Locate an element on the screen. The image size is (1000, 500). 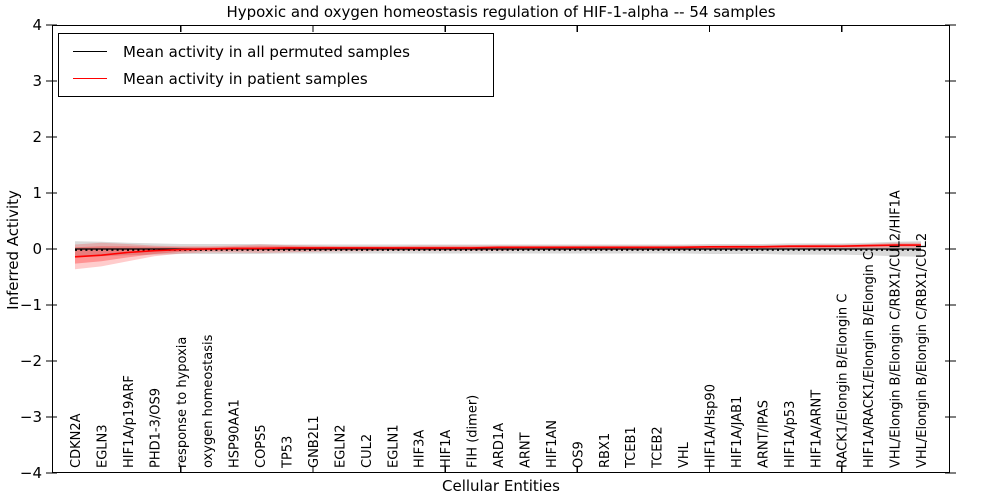
entity-label: TCEB1 is located at coordinates (631, 447).